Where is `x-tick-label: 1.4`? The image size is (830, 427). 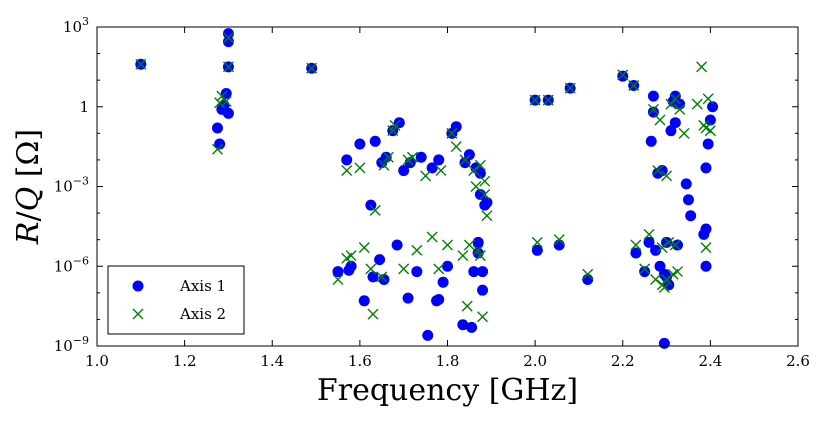 x-tick-label: 1.4 is located at coordinates (272, 361).